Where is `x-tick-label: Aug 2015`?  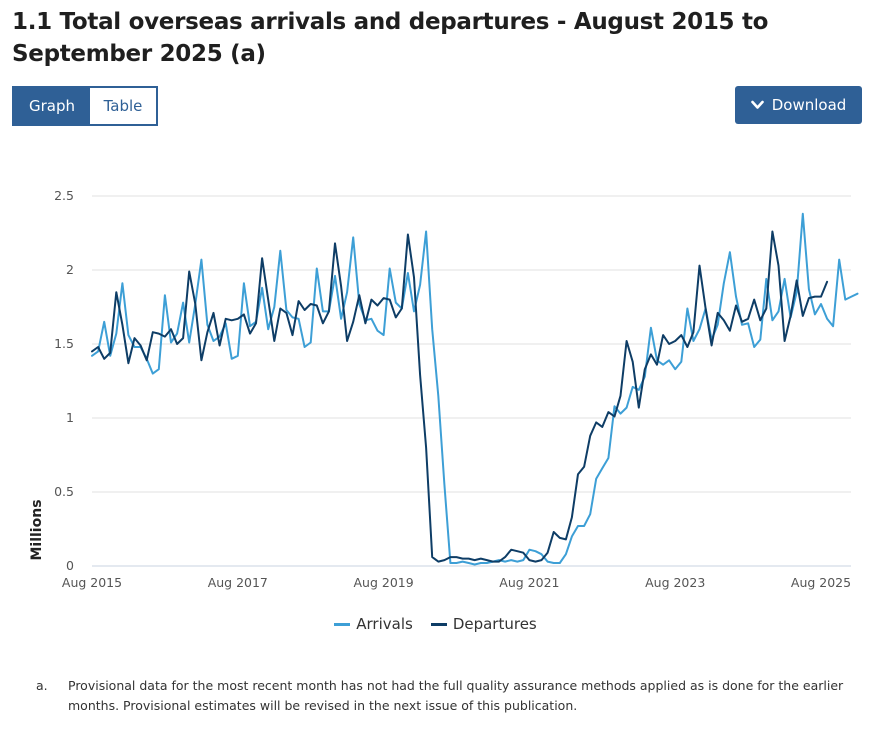
x-tick-label: Aug 2015 is located at coordinates (92, 582).